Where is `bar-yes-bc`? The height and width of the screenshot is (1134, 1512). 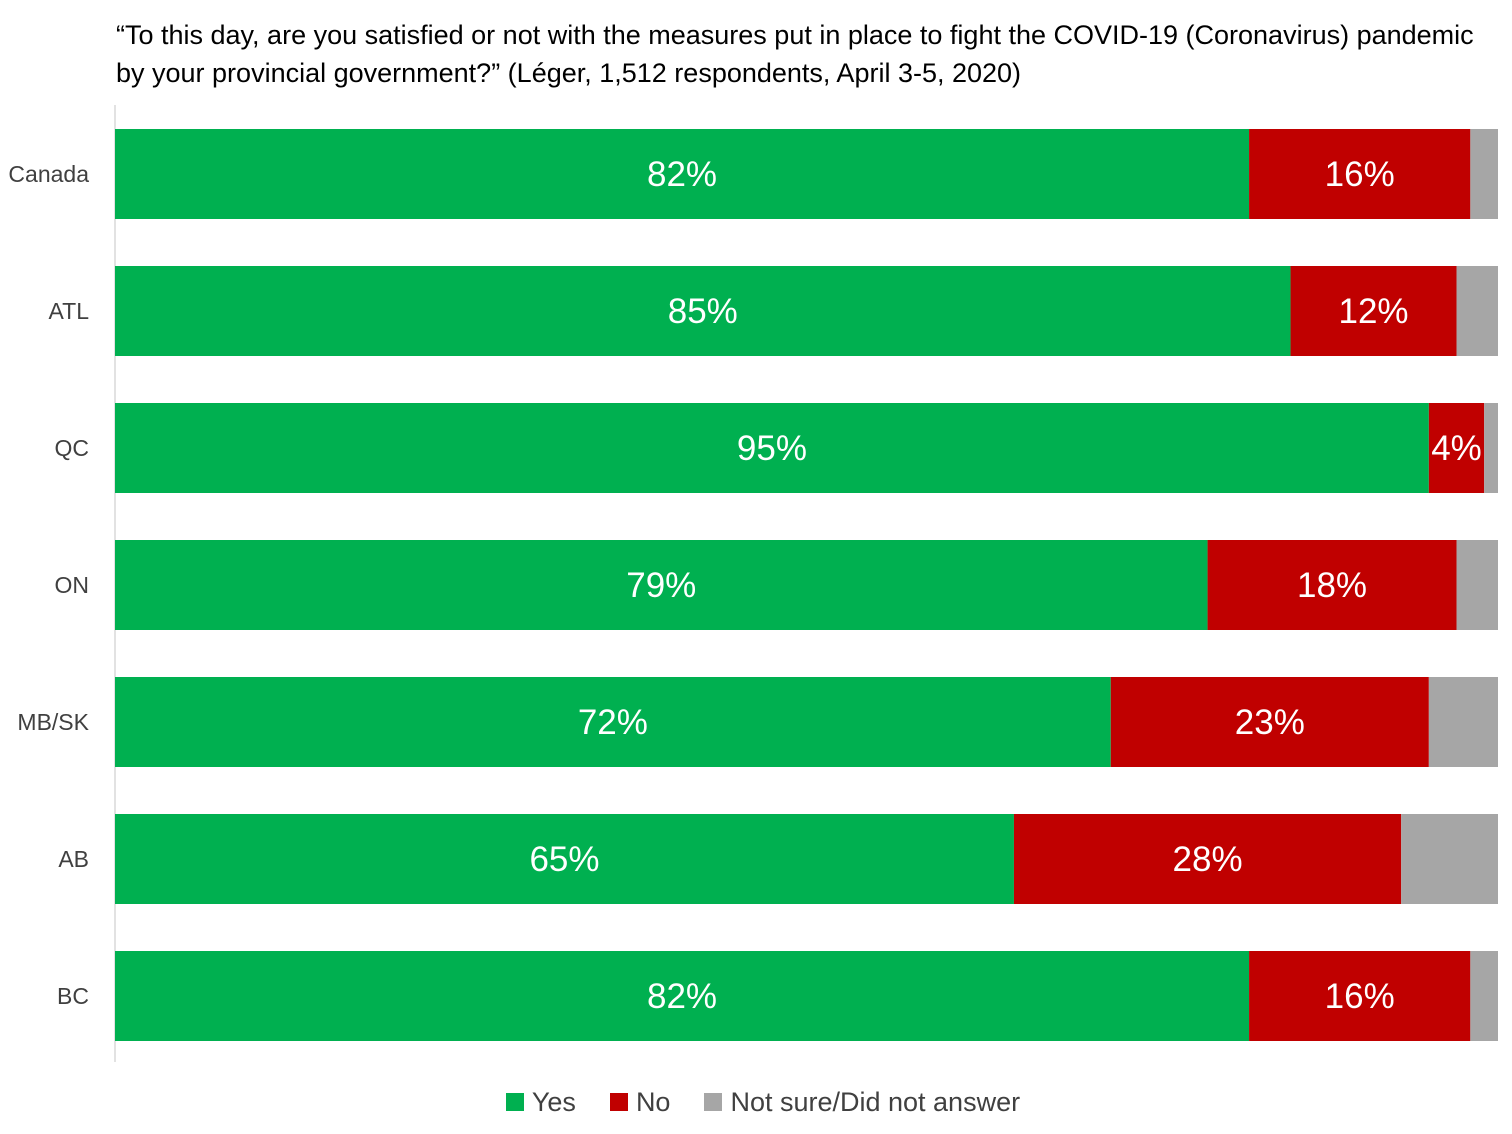 bar-yes-bc is located at coordinates (682, 996).